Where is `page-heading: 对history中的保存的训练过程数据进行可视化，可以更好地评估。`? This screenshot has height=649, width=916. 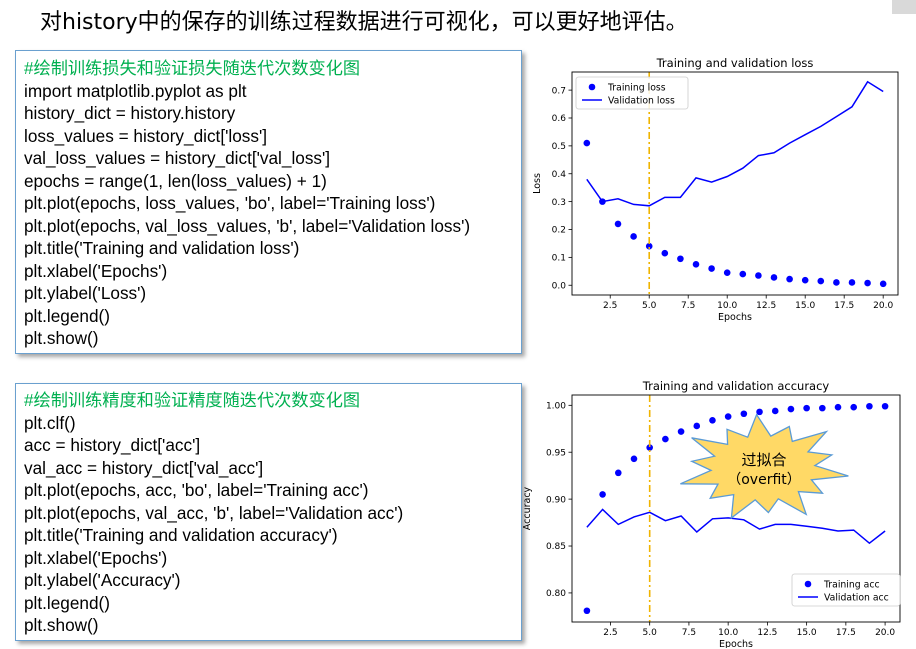 page-heading: 对history中的保存的训练过程数据进行可视化，可以更好地评估。 is located at coordinates (364, 22).